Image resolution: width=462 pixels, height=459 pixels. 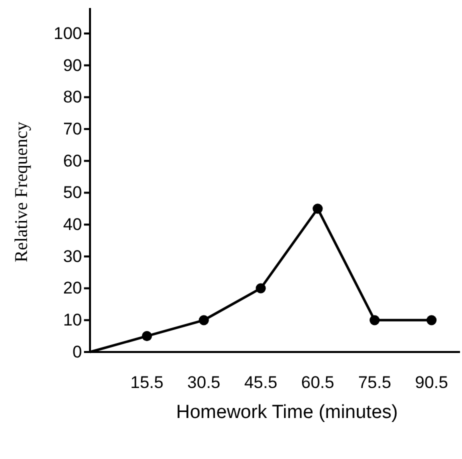 What do you see at coordinates (203, 382) in the screenshot?
I see `x-tick-label: 30.5` at bounding box center [203, 382].